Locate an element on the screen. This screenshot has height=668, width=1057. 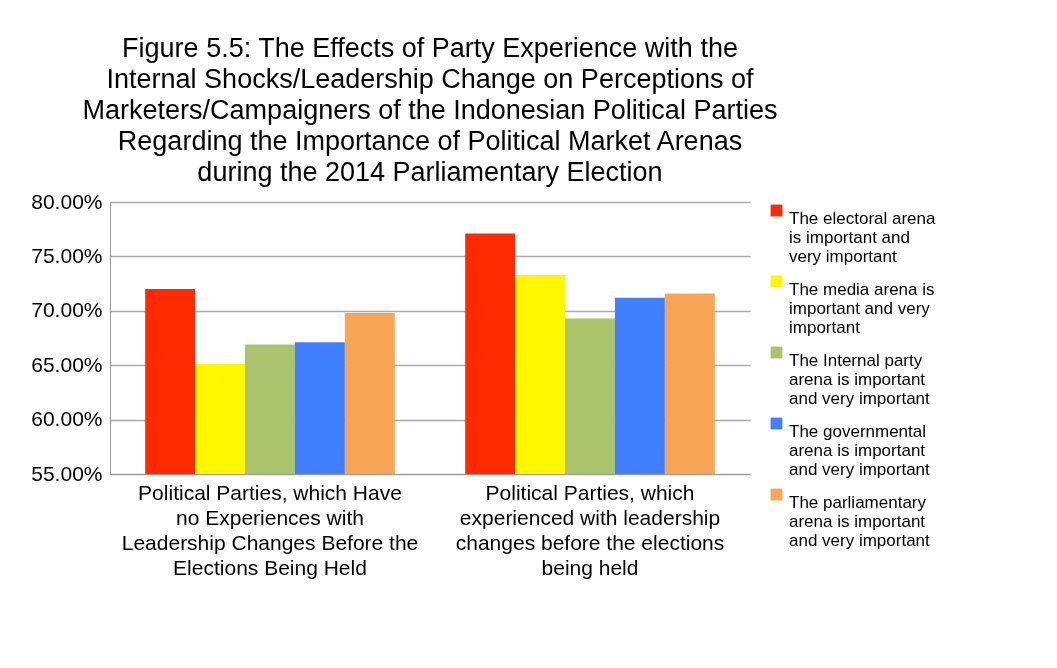
legend-label: The governmental arena is important and very important is located at coordinates (860, 450).